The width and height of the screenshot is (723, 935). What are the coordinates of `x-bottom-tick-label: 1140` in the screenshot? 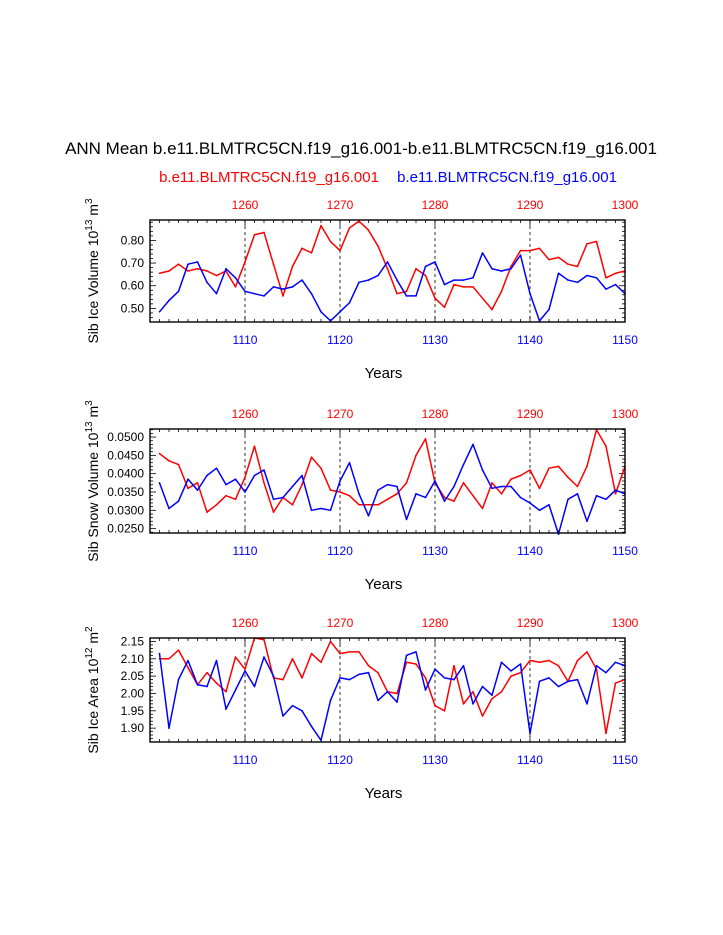 It's located at (530, 551).